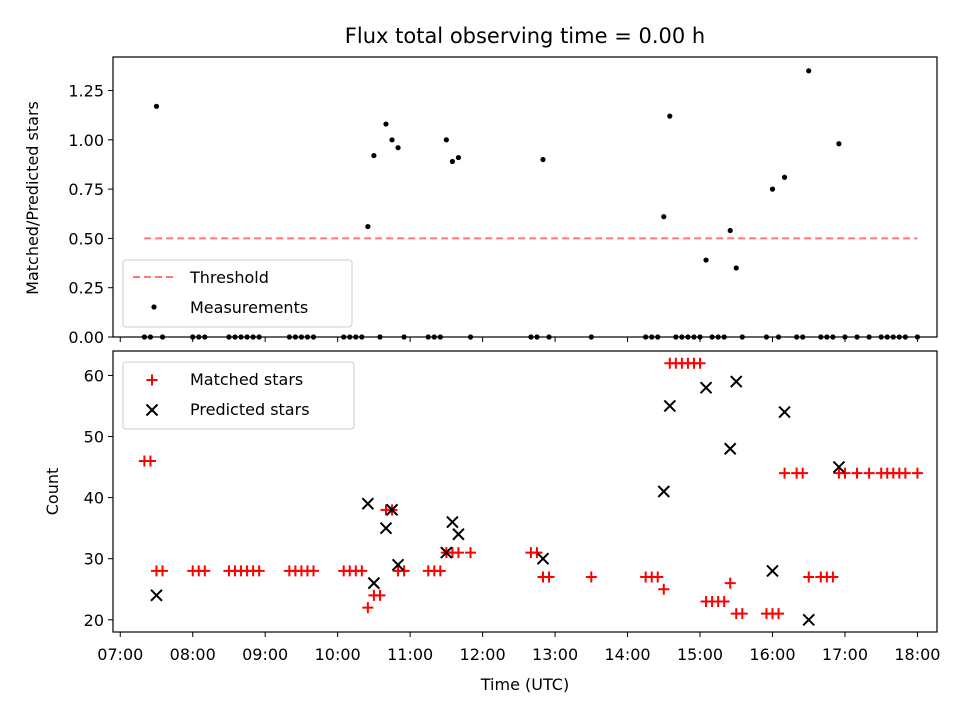 Image resolution: width=960 pixels, height=720 pixels. Describe the element at coordinates (86, 238) in the screenshot. I see `y-tick-label: 0.50` at that location.